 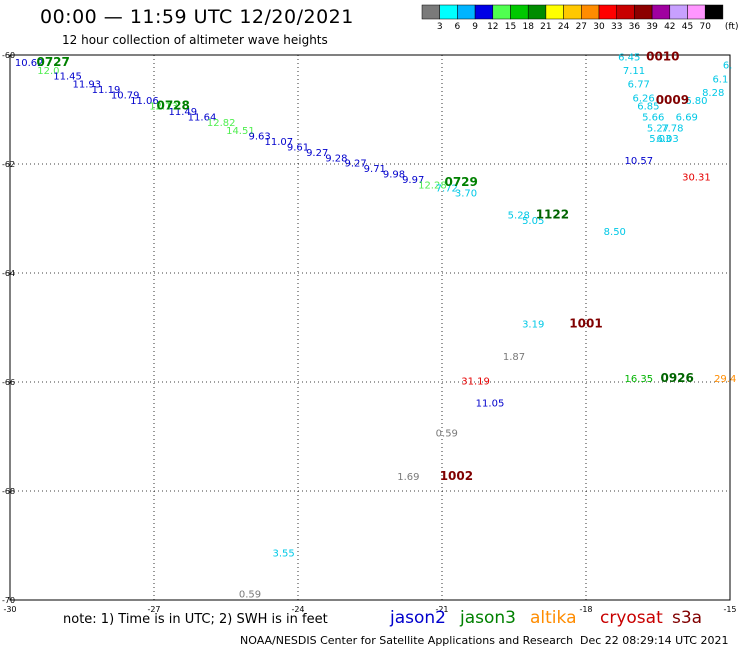 What do you see at coordinates (475, 382) in the screenshot?
I see `swh-value: 31.19` at bounding box center [475, 382].